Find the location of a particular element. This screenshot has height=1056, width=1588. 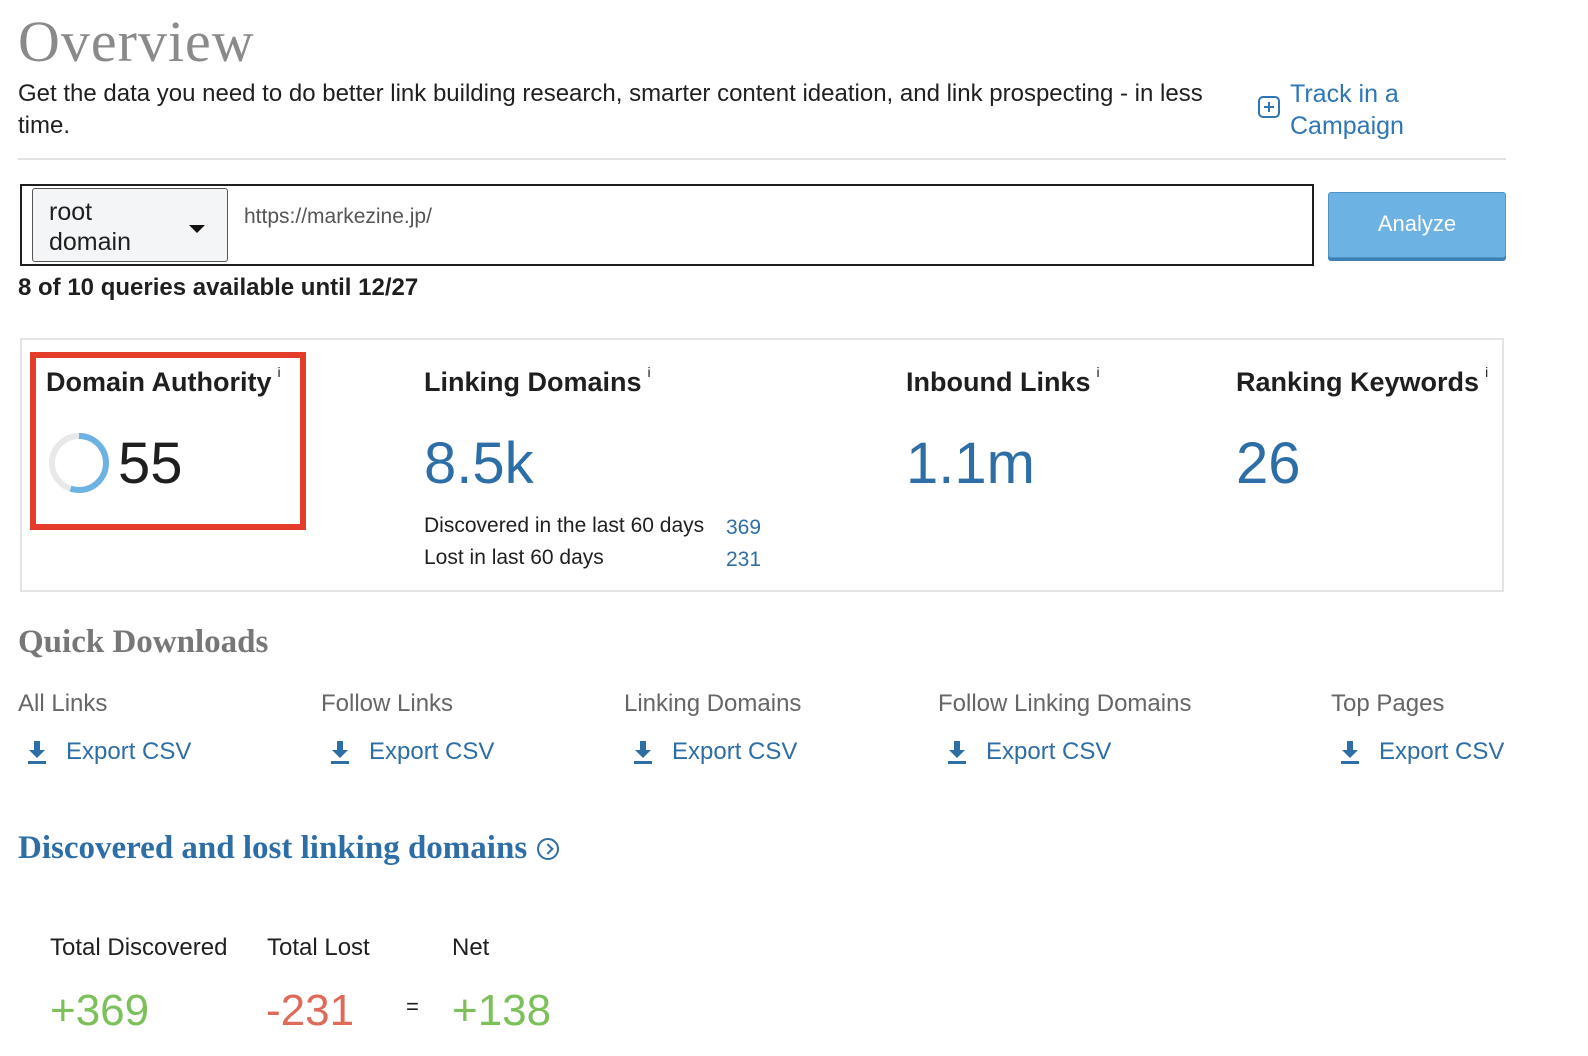

search-bar: root domain is located at coordinates (667, 225).